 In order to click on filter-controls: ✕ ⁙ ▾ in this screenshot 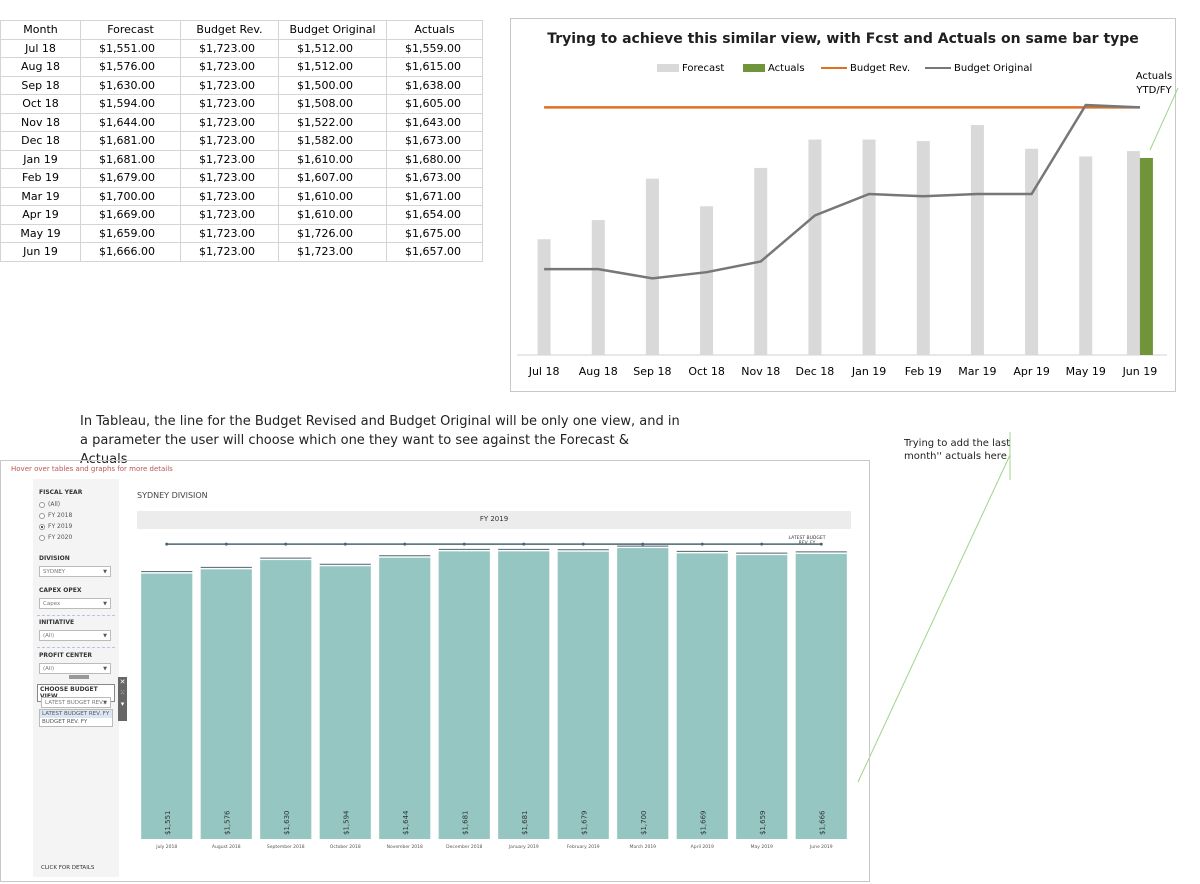, I will do `click(122, 699)`.